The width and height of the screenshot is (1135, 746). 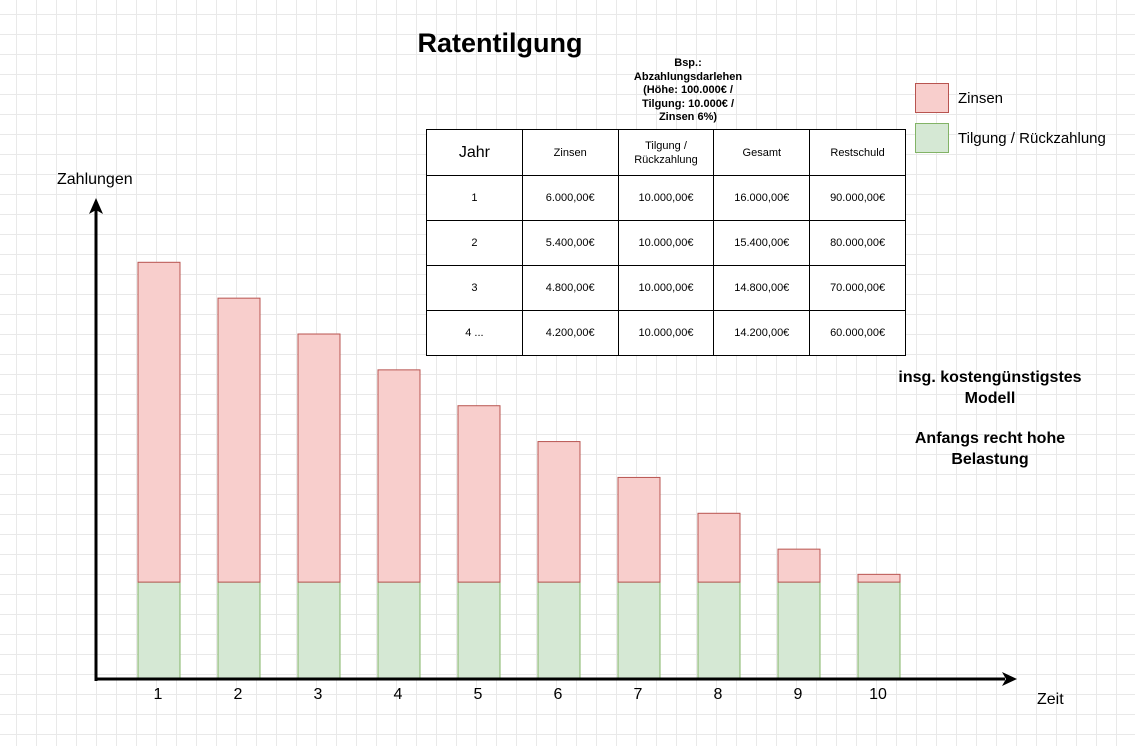 What do you see at coordinates (96, 206) in the screenshot?
I see `y-axis-arrow` at bounding box center [96, 206].